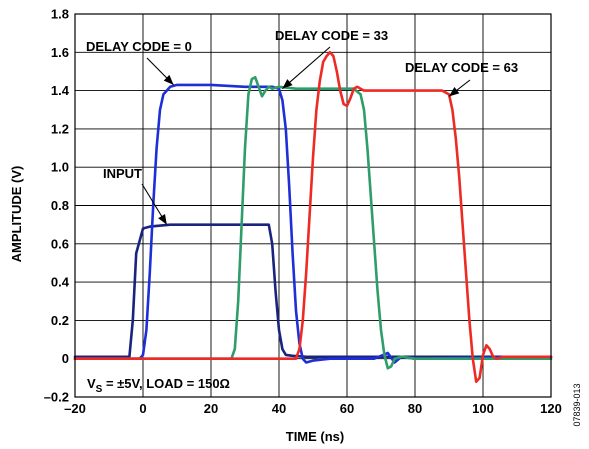  I want to click on y-tick-label: 1.2, so click(60, 128).